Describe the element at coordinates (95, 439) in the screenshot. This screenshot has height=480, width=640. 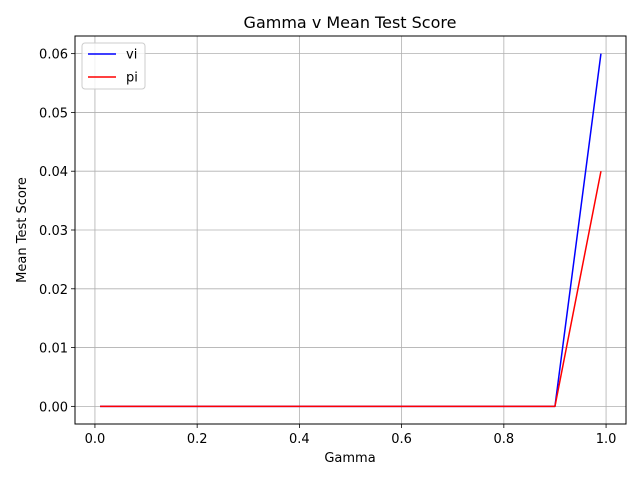
I see `x-tick-label: 0.0` at that location.